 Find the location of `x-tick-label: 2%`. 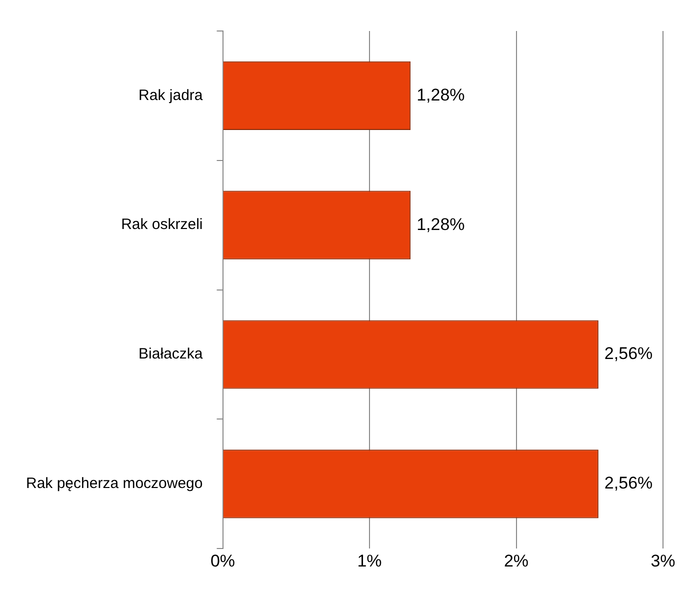

x-tick-label: 2% is located at coordinates (516, 560).